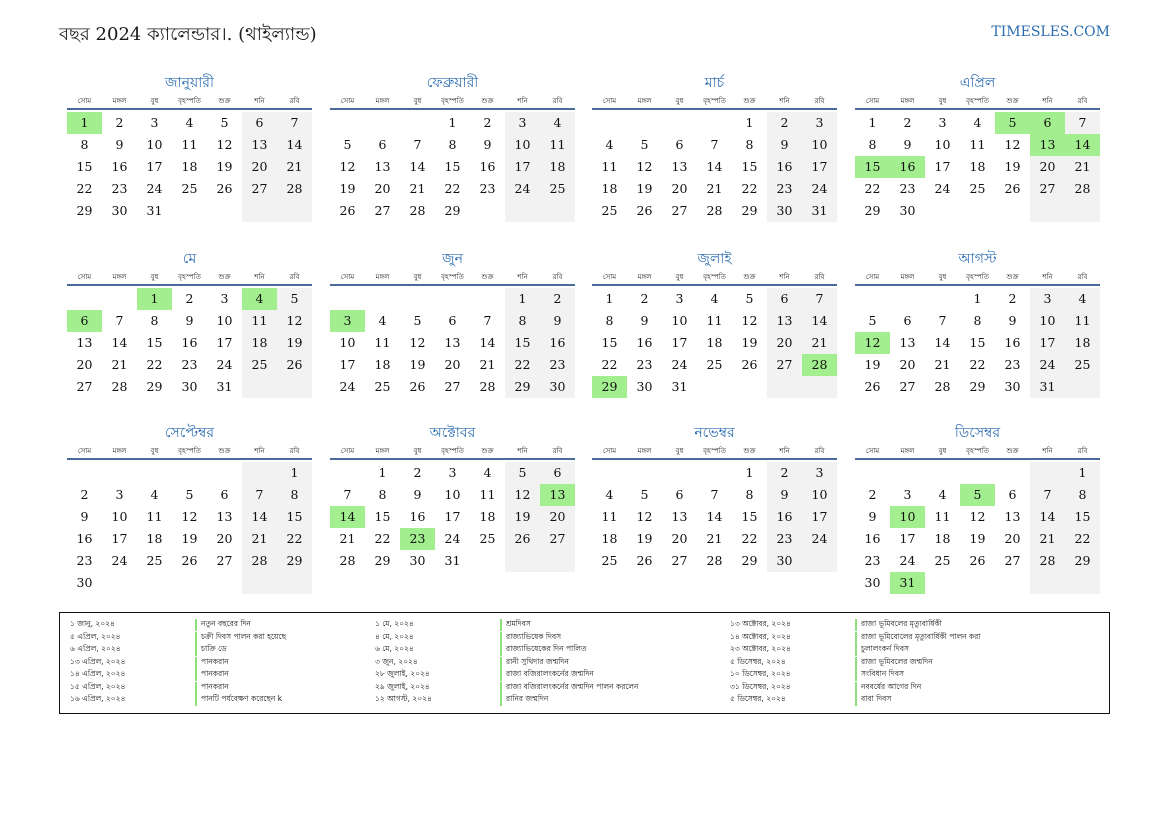 The image size is (1169, 827). Describe the element at coordinates (402, 674) in the screenshot. I see `holiday-date: ২৮ জুলাই, ২০২৪` at that location.